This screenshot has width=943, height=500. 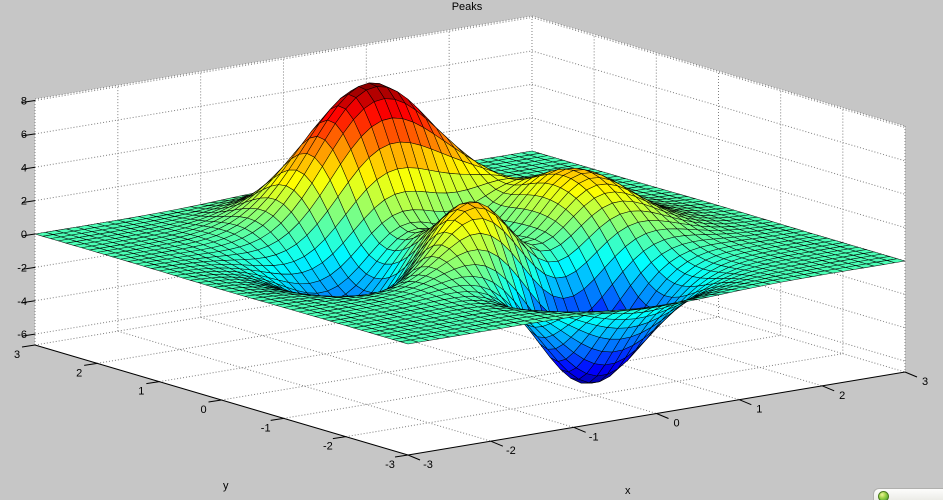 I want to click on x-axis-label: x, so click(x=628, y=491).